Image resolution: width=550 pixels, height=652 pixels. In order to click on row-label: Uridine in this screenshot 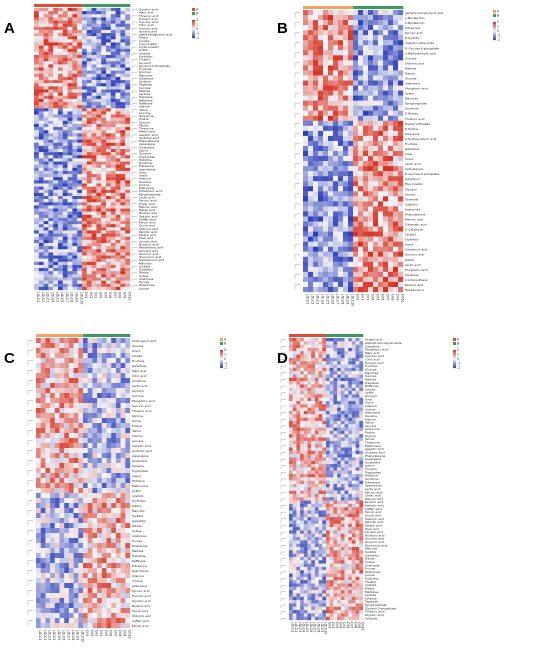, I will do `click(137, 581)`.